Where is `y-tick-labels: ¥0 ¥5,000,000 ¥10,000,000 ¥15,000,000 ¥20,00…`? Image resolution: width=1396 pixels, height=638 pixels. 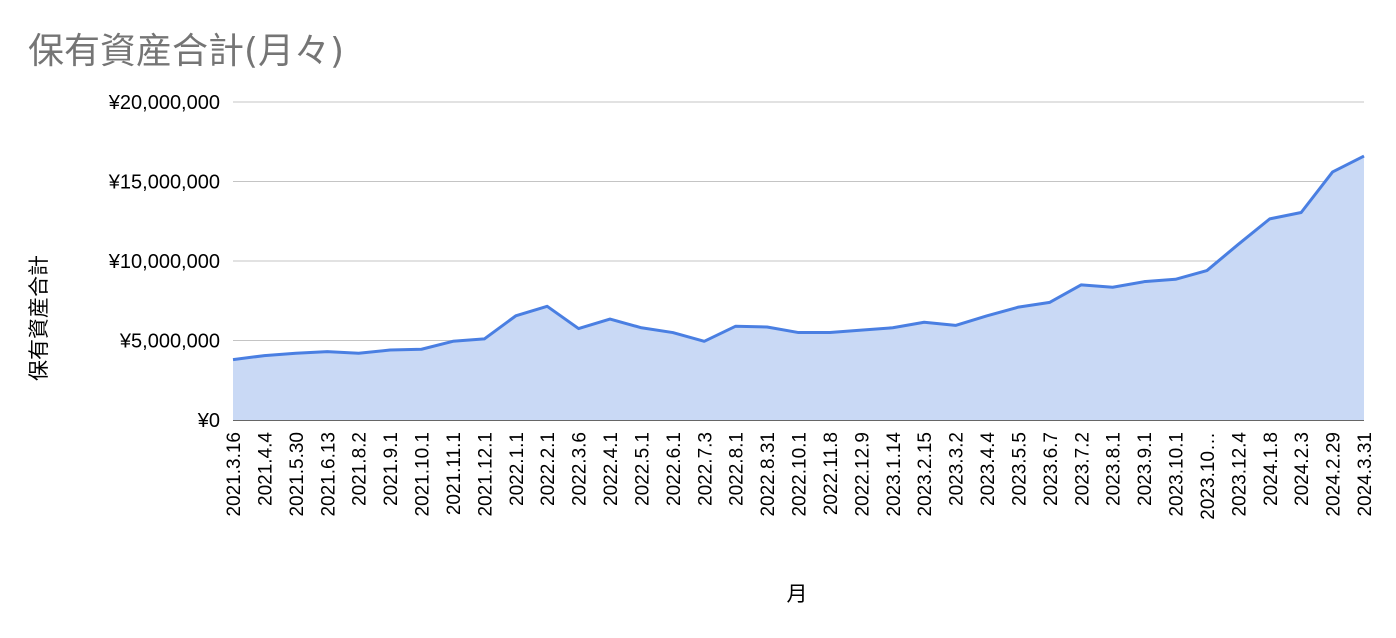 y-tick-labels: ¥0 ¥5,000,000 ¥10,000,000 ¥15,000,000 ¥20,00… is located at coordinates (164, 262).